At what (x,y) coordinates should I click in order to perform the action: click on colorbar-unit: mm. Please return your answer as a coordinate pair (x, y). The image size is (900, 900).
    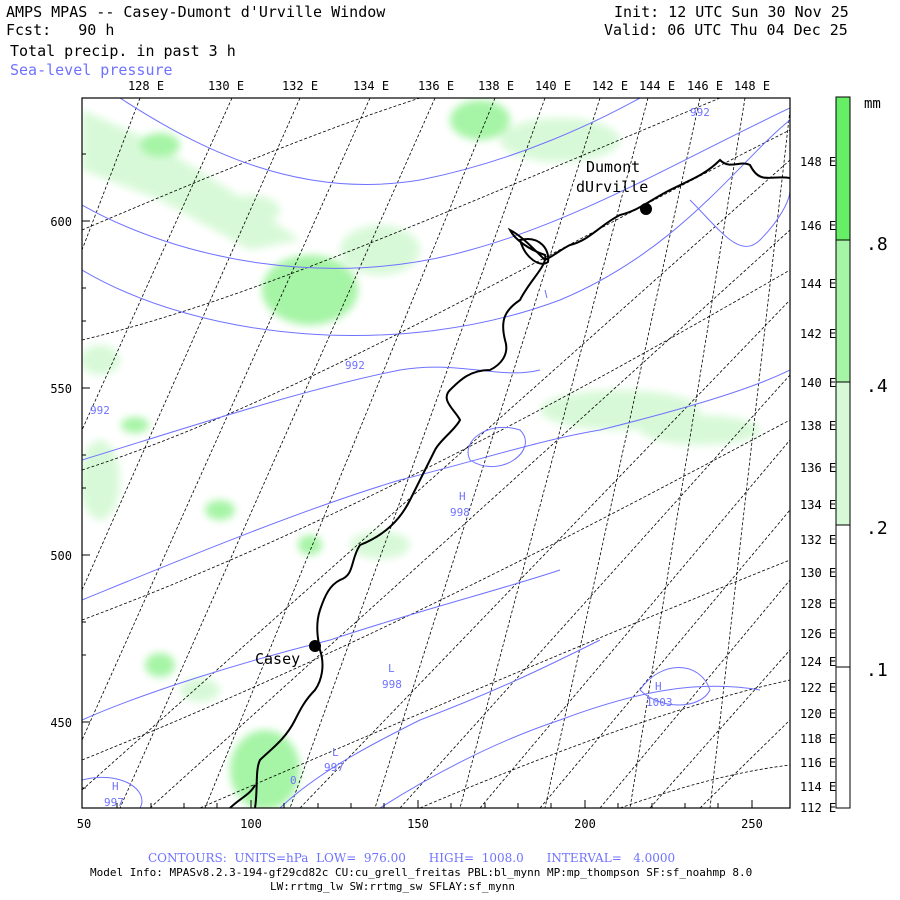
    Looking at the image, I should click on (872, 104).